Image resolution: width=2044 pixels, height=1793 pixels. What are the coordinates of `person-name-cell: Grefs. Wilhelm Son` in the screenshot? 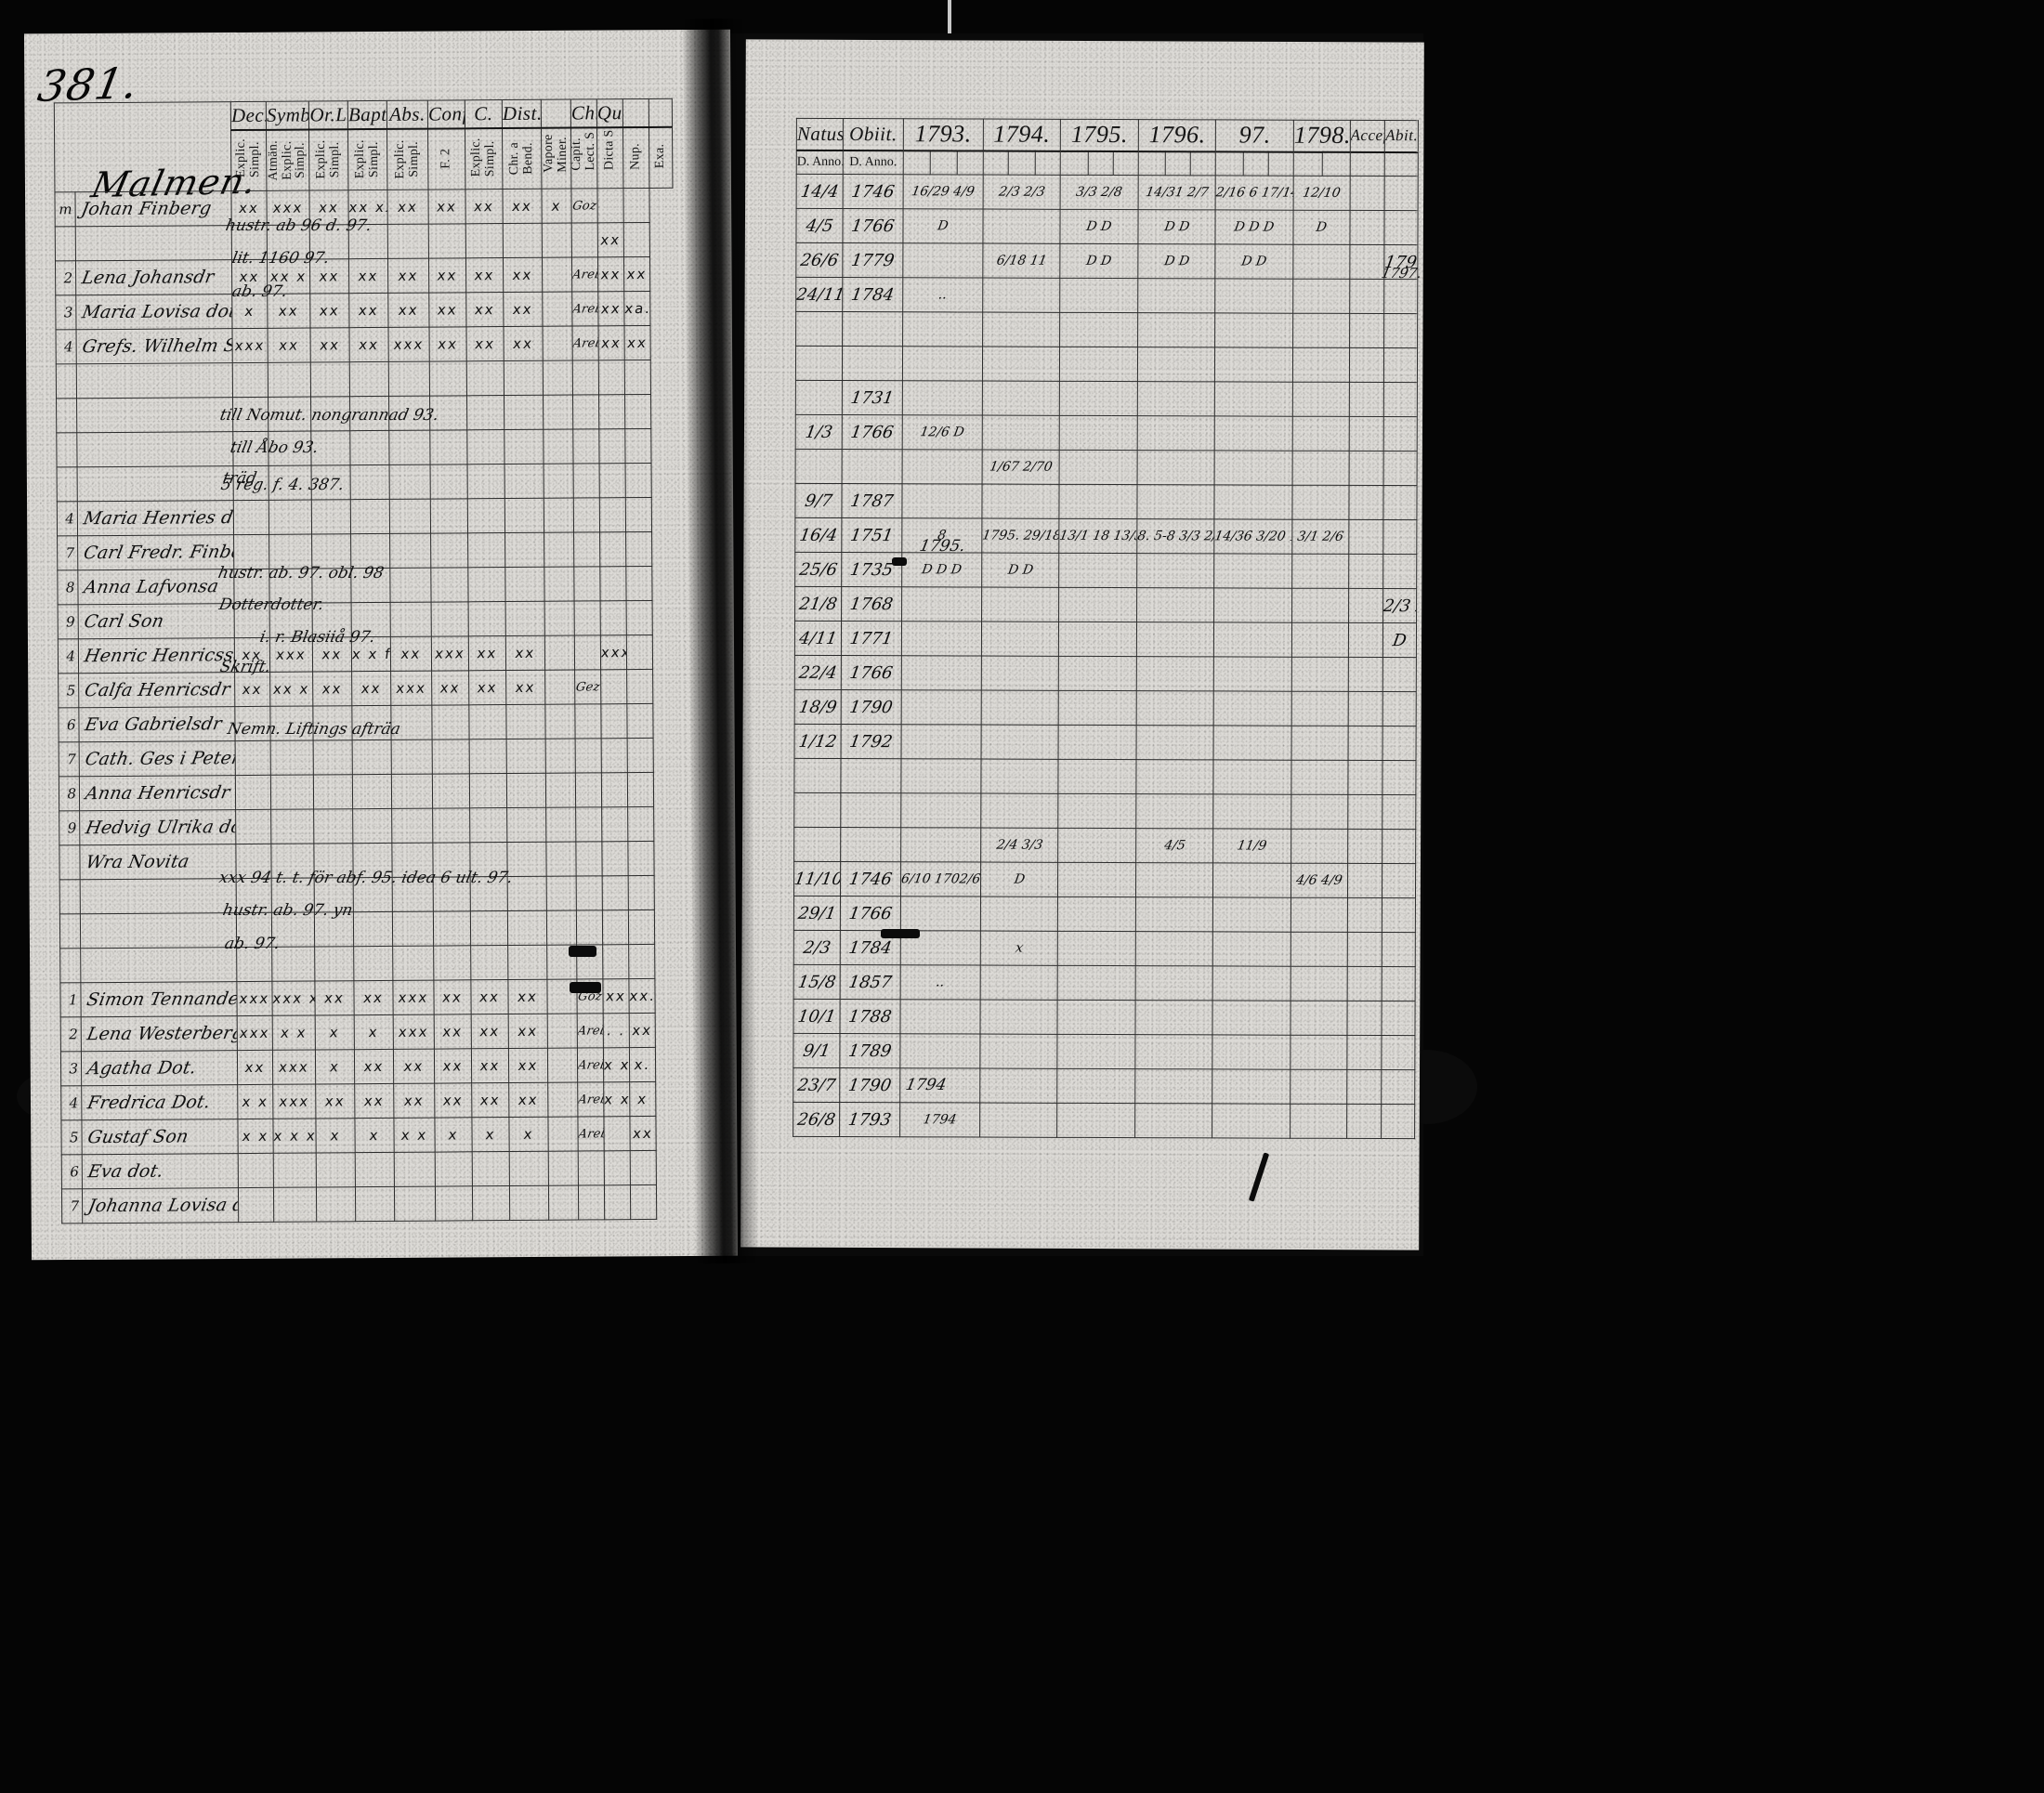 It's located at (155, 346).